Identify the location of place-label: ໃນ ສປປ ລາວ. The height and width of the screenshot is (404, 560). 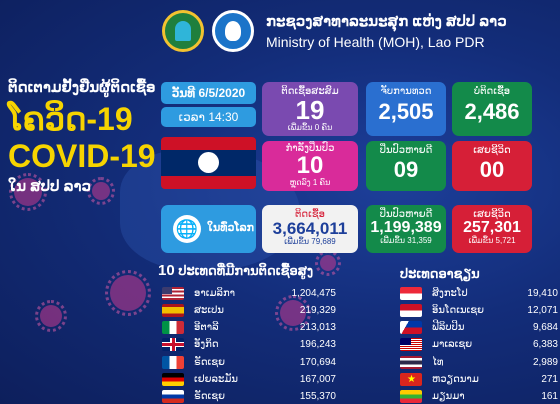
(50, 186).